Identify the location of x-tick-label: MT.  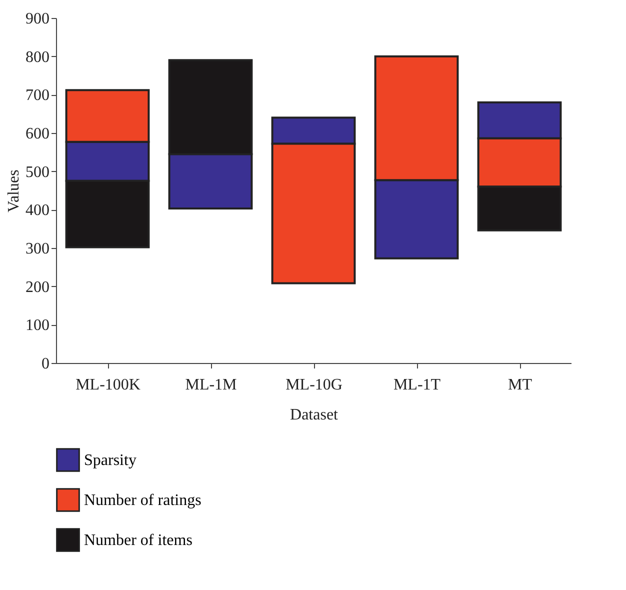
(520, 385).